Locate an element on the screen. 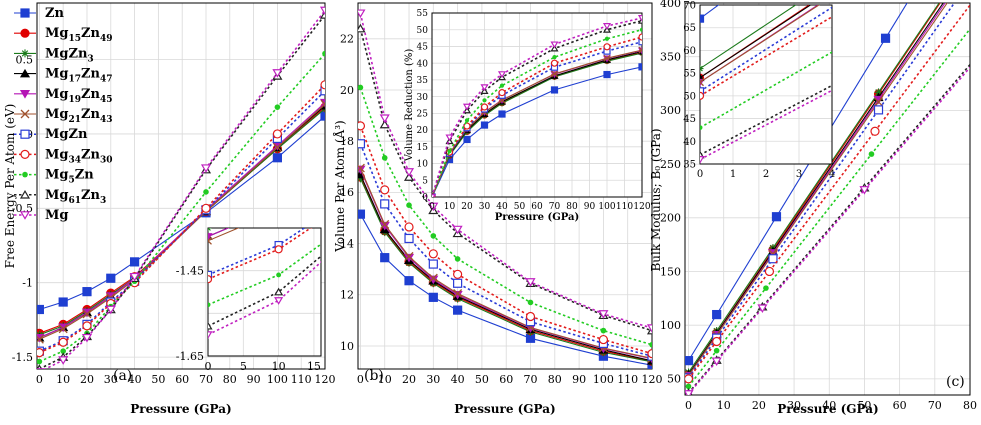 This screenshot has height=425, width=981. panel-b-x-tick-label: 70 is located at coordinates (531, 379).